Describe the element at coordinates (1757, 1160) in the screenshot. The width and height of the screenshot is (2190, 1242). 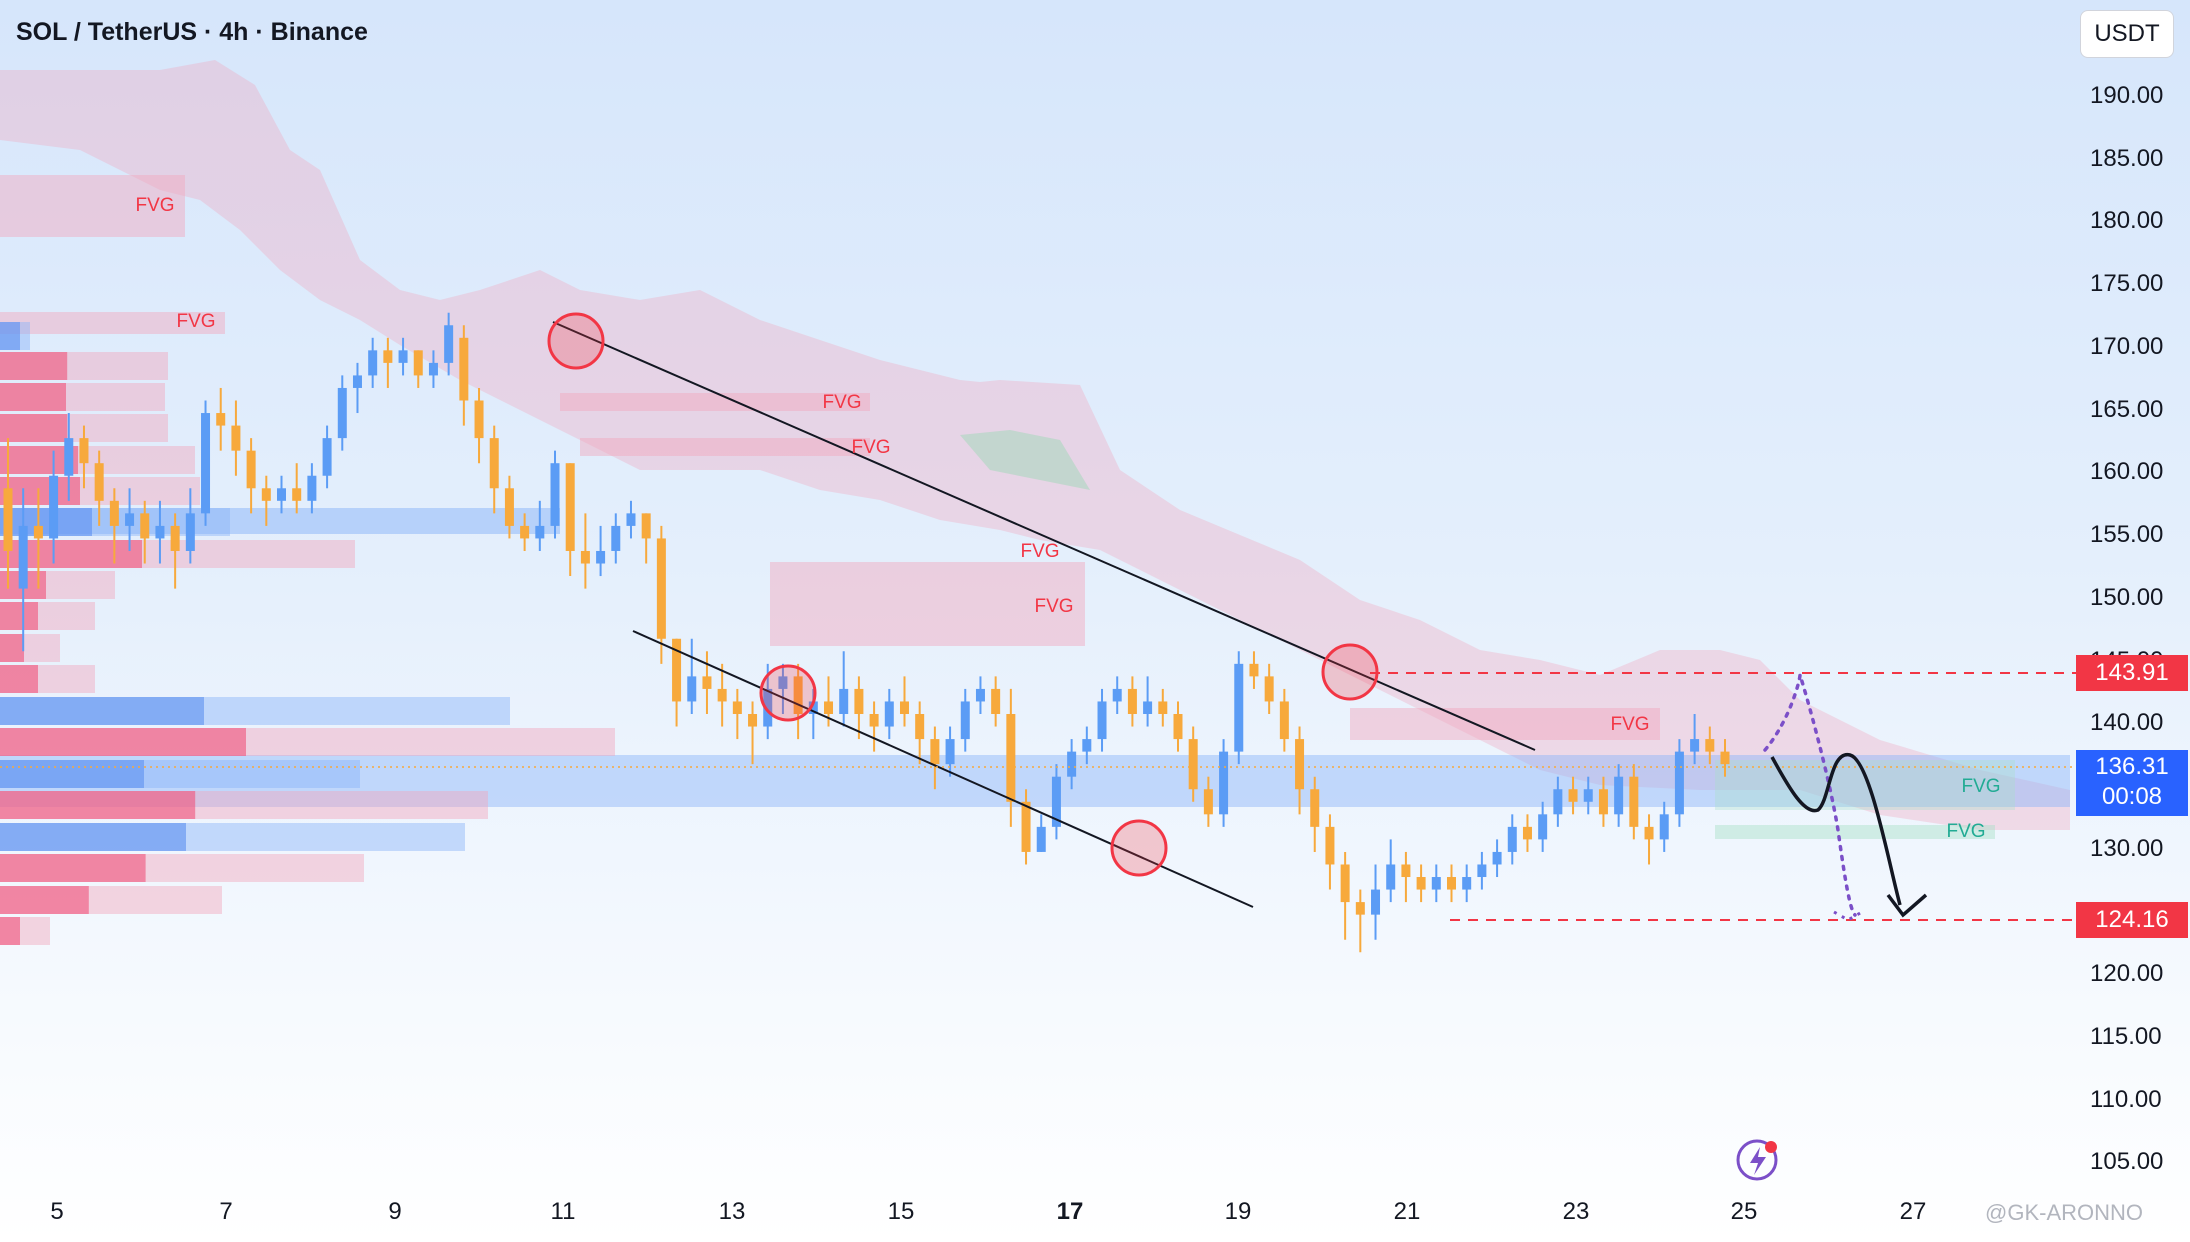
I see `alert-icon` at that location.